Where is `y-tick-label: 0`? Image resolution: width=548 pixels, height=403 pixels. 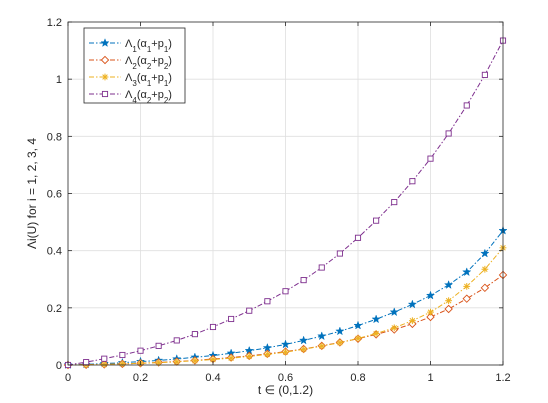 y-tick-label: 0 is located at coordinates (59, 366).